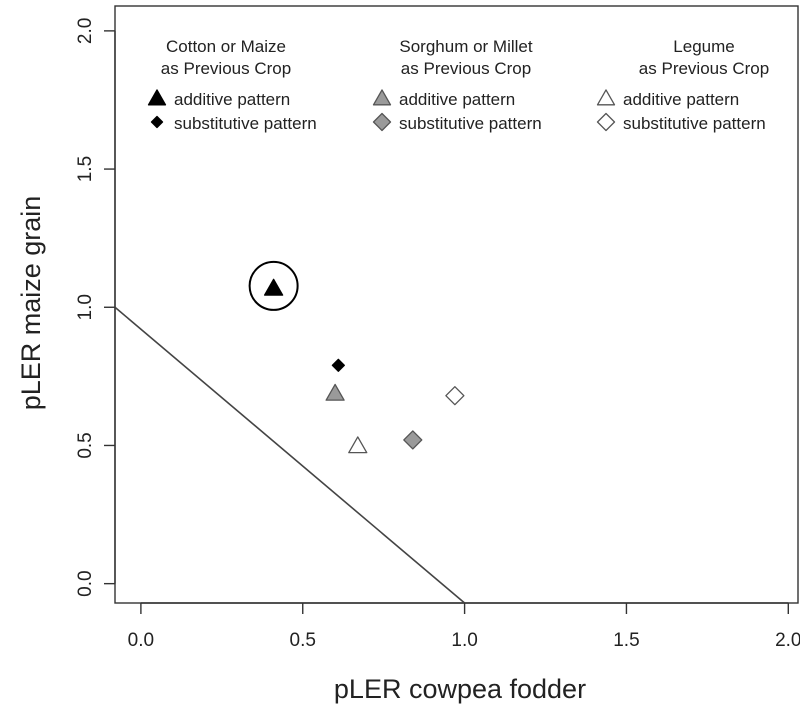  What do you see at coordinates (31, 303) in the screenshot?
I see `y-axis-label: pLER maize grain` at bounding box center [31, 303].